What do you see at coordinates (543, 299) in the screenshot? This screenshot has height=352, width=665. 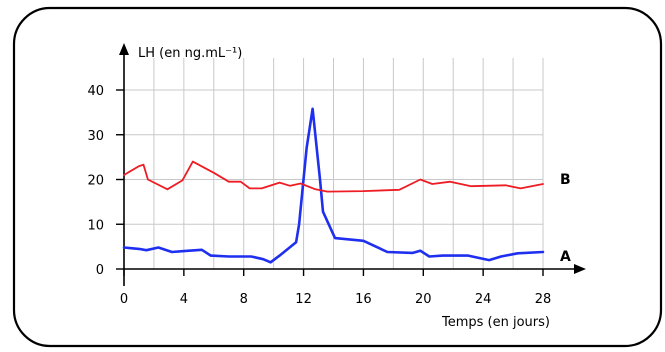 I see `x-tick-label: 28` at bounding box center [543, 299].